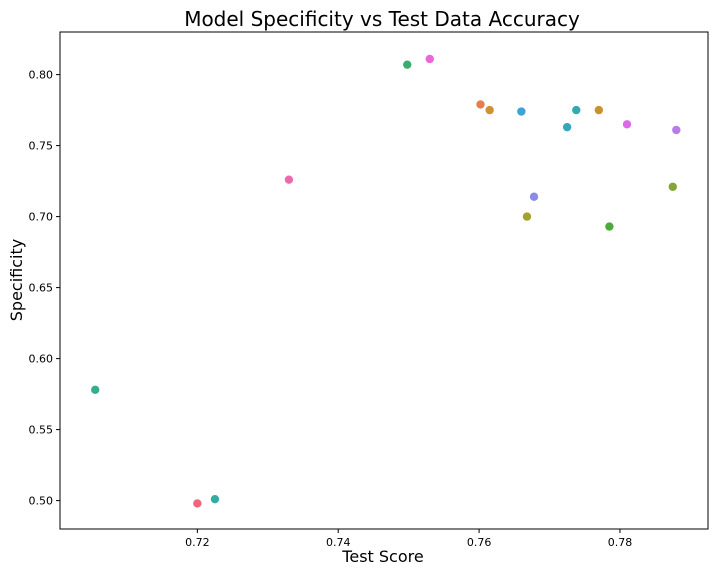  I want to click on x-axis-label: Test Score, so click(382, 556).